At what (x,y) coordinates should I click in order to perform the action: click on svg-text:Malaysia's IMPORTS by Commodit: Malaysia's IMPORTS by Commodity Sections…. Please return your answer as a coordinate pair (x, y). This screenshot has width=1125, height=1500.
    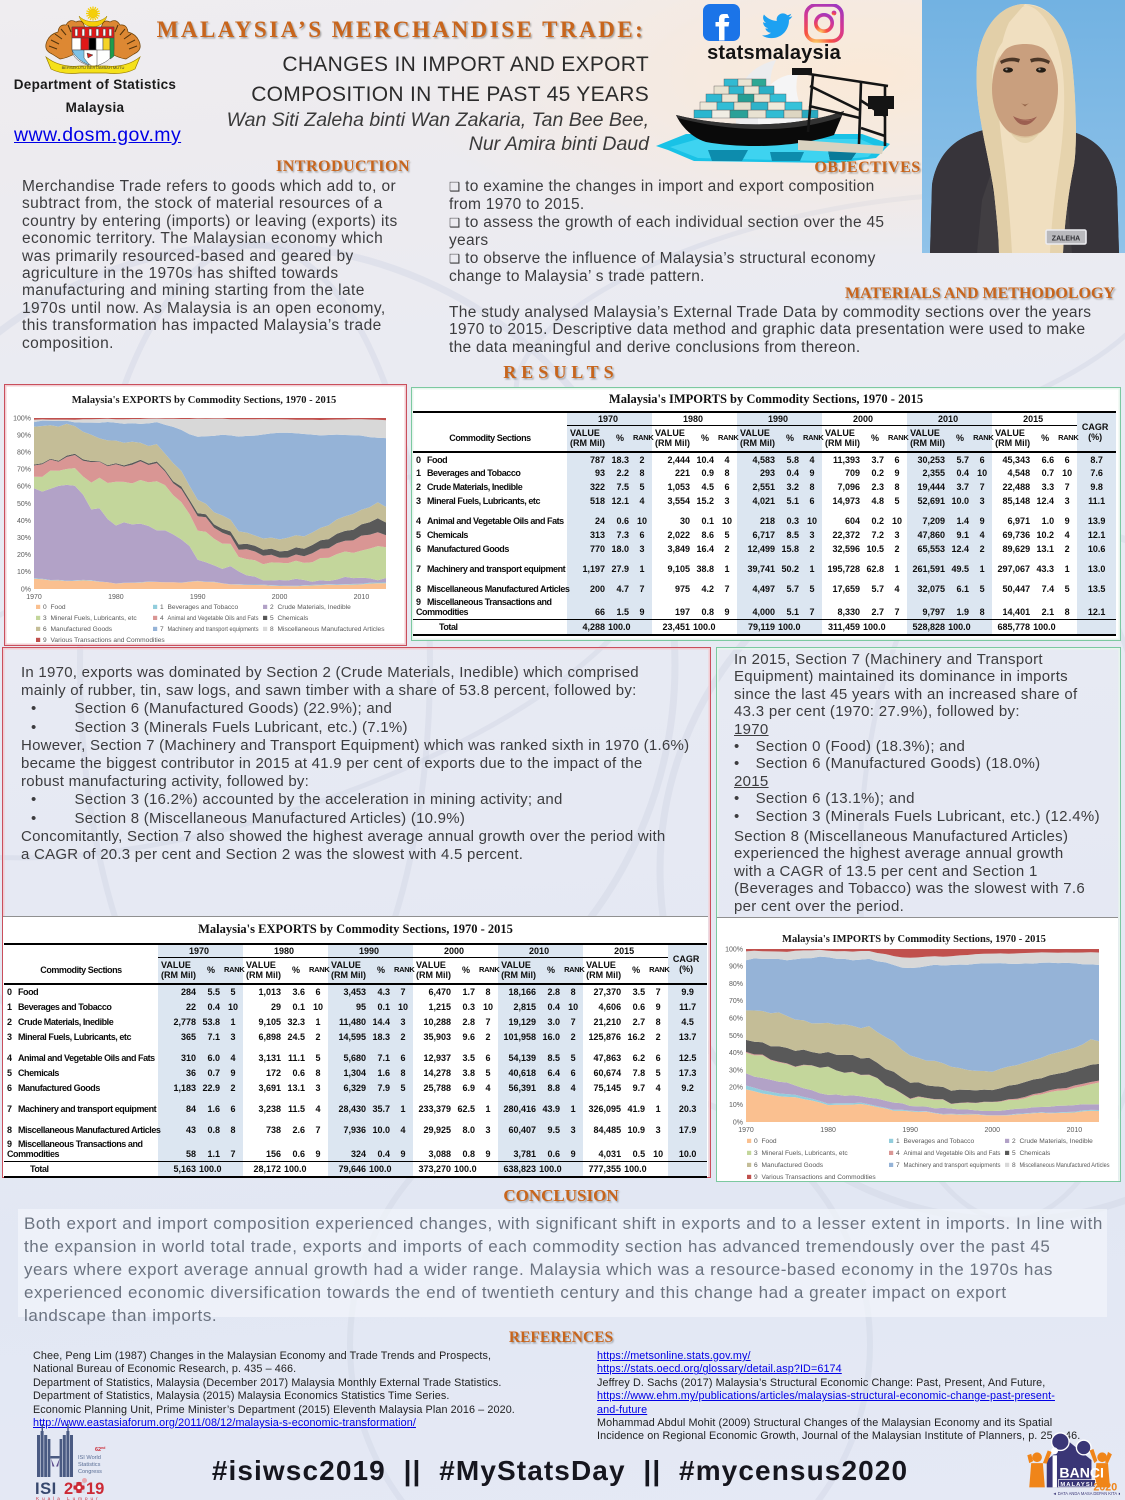
    Looking at the image, I should click on (914, 939).